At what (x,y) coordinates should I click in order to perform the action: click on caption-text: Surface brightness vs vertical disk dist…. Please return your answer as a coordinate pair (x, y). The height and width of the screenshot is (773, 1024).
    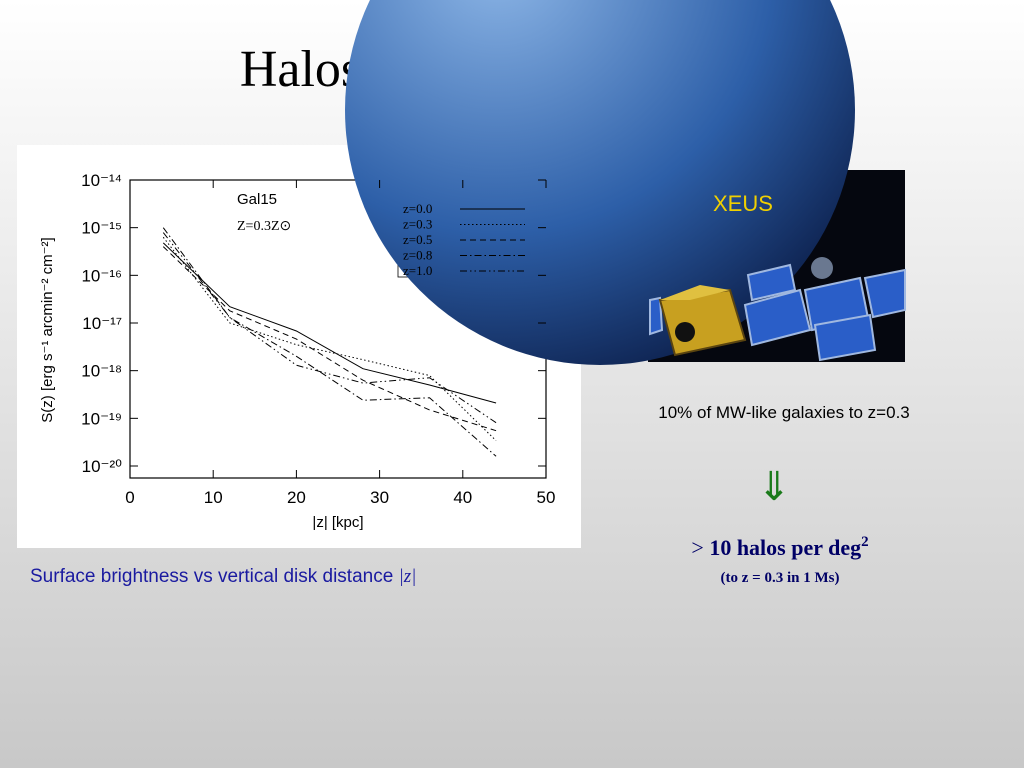
    Looking at the image, I should click on (211, 576).